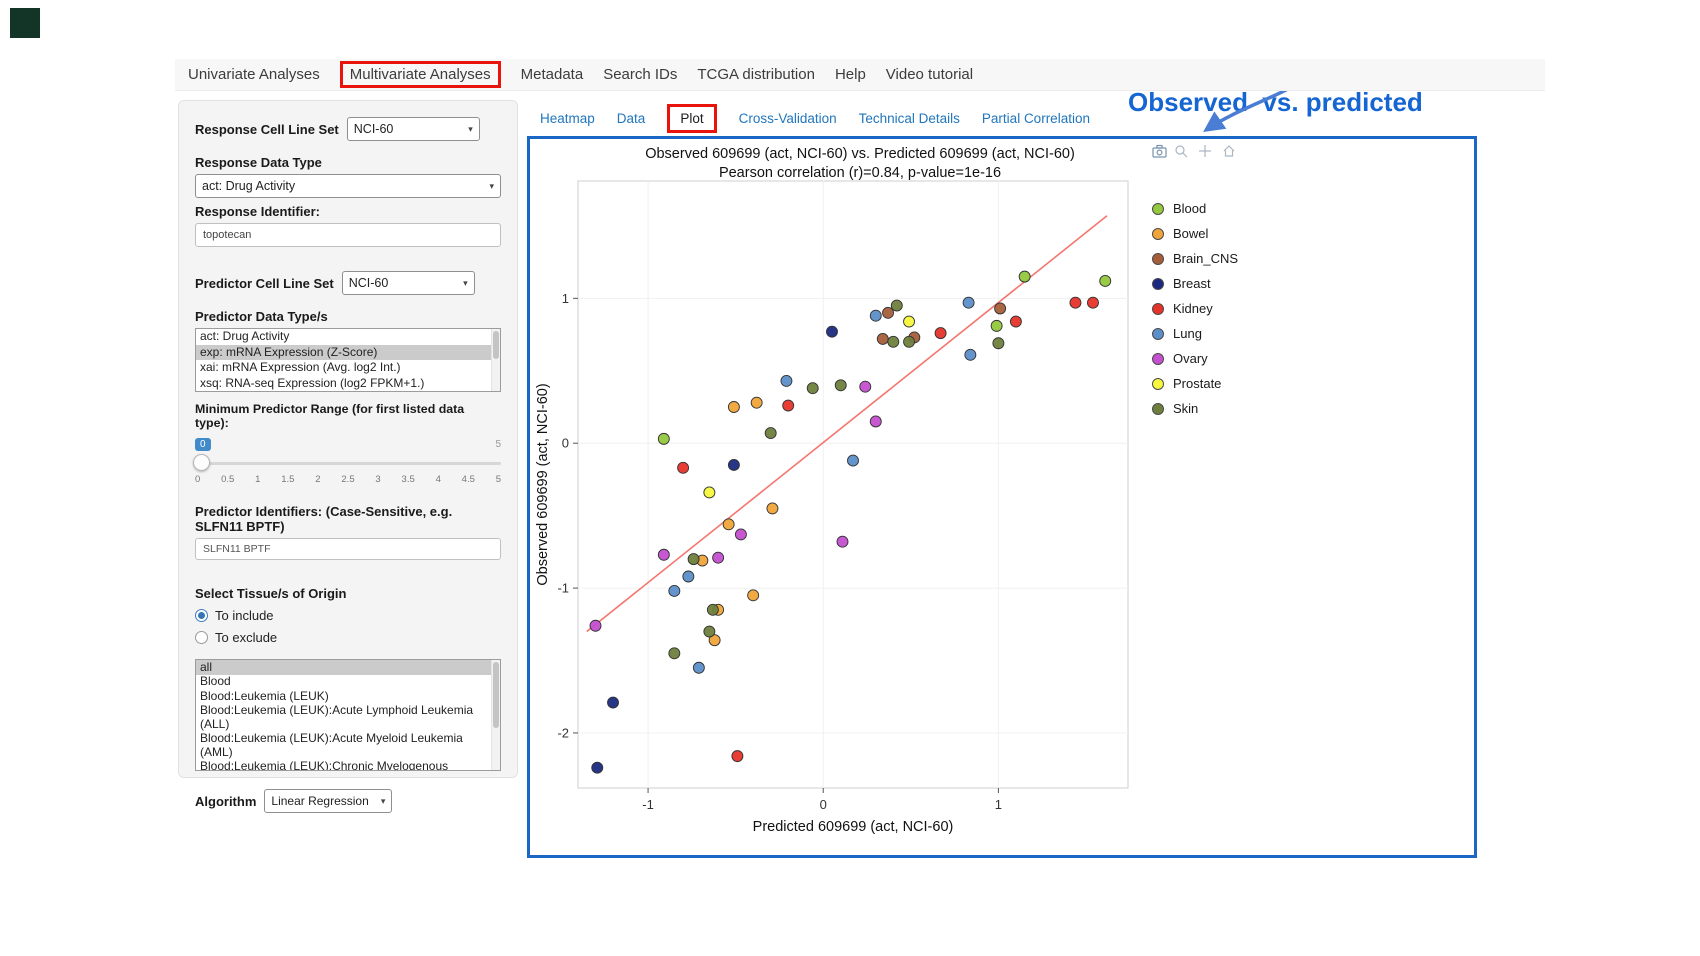  I want to click on slider-track, so click(348, 463).